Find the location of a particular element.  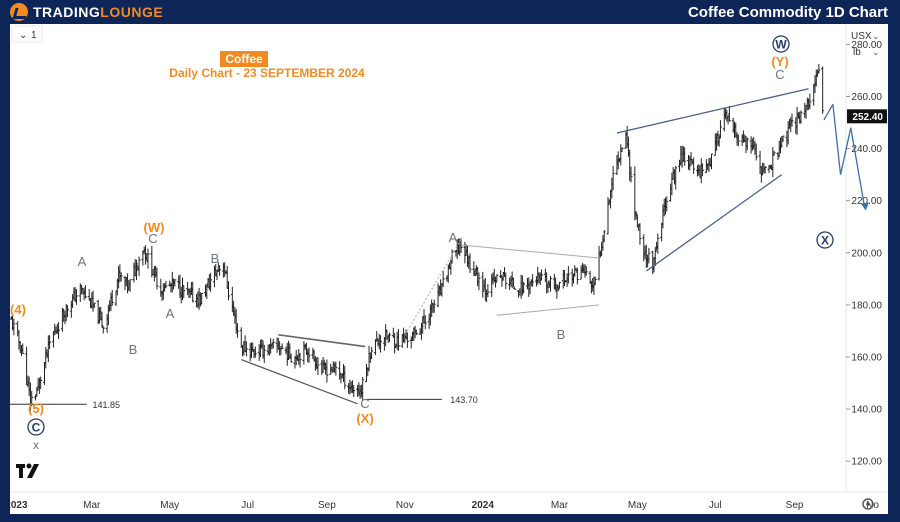

gear-ring is located at coordinates (868, 504).